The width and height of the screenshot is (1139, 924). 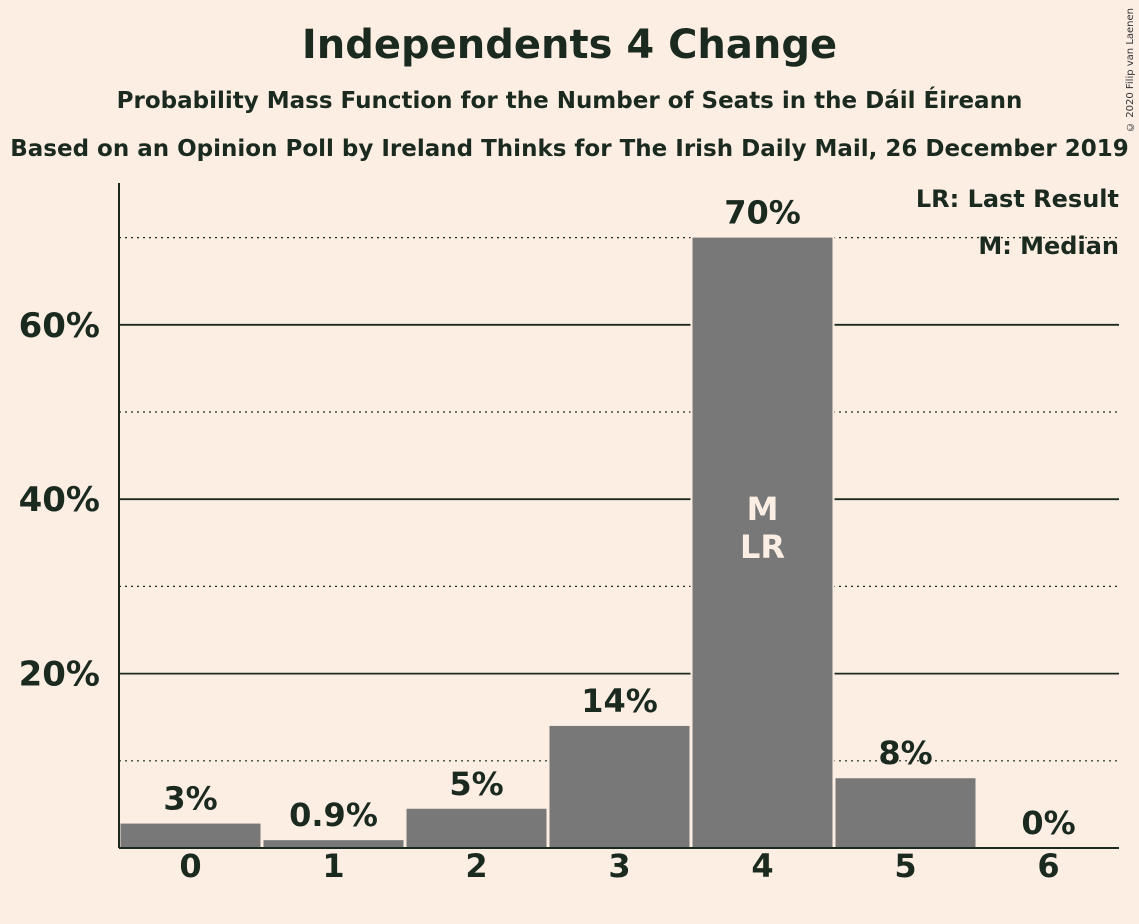 I want to click on chart-title: Independents 4 Change, so click(x=569, y=45).